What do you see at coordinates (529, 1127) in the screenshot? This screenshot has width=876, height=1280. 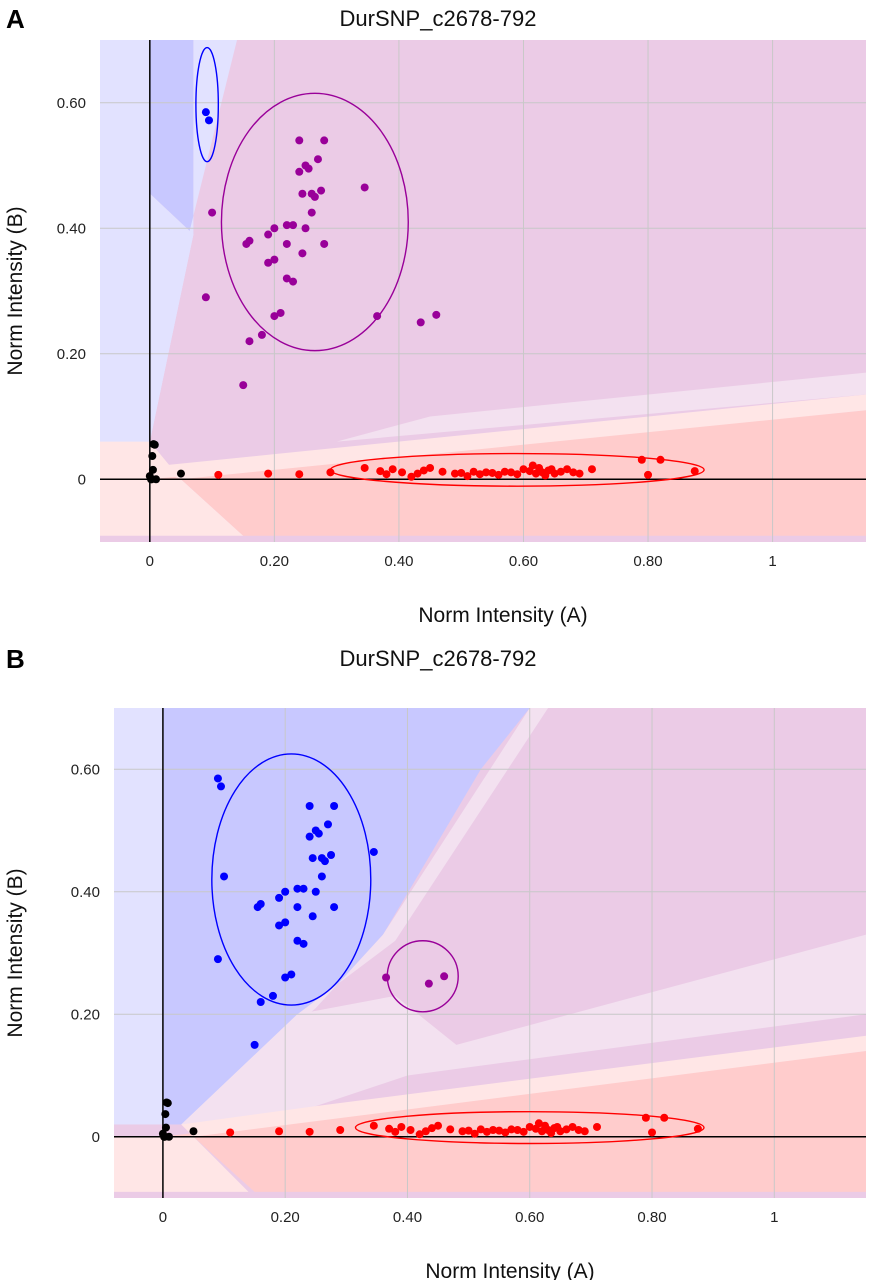 I see `cluster-ellipse-aa` at bounding box center [529, 1127].